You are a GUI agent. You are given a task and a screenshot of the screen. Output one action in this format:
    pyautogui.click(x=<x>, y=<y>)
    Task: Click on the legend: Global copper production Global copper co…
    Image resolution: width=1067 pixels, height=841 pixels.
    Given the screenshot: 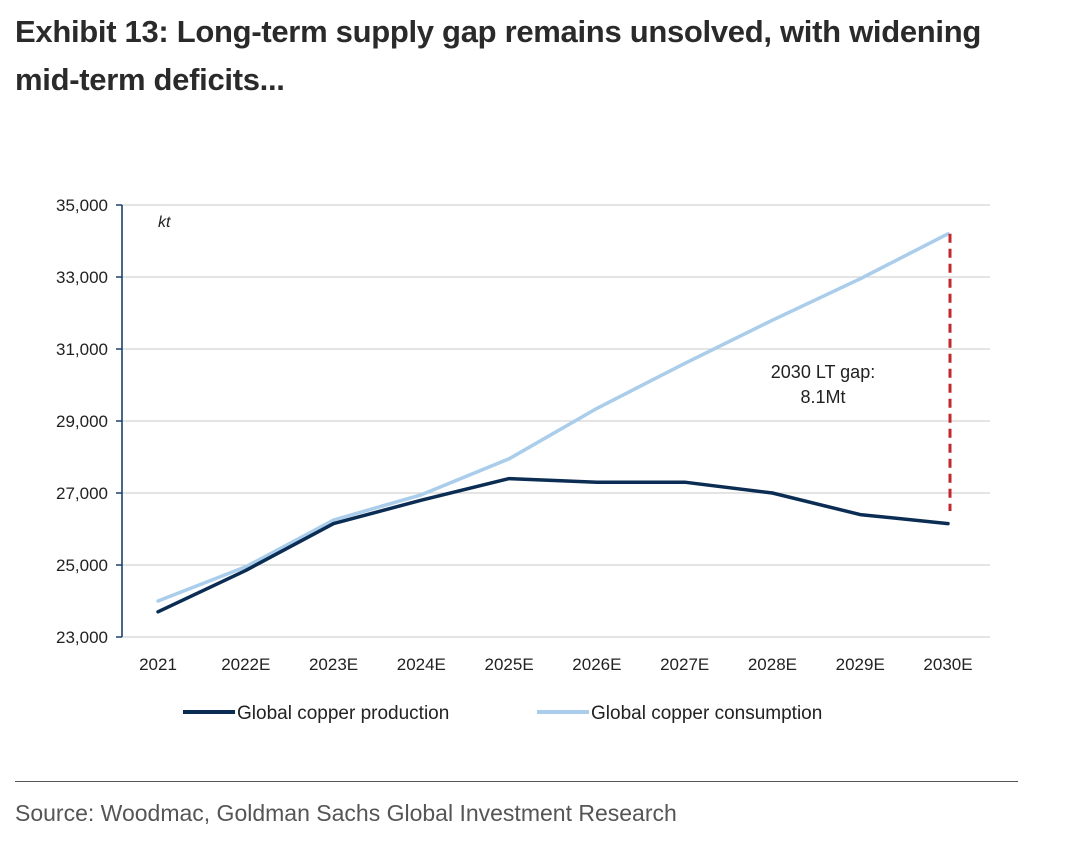 What is the action you would take?
    pyautogui.click(x=502, y=713)
    